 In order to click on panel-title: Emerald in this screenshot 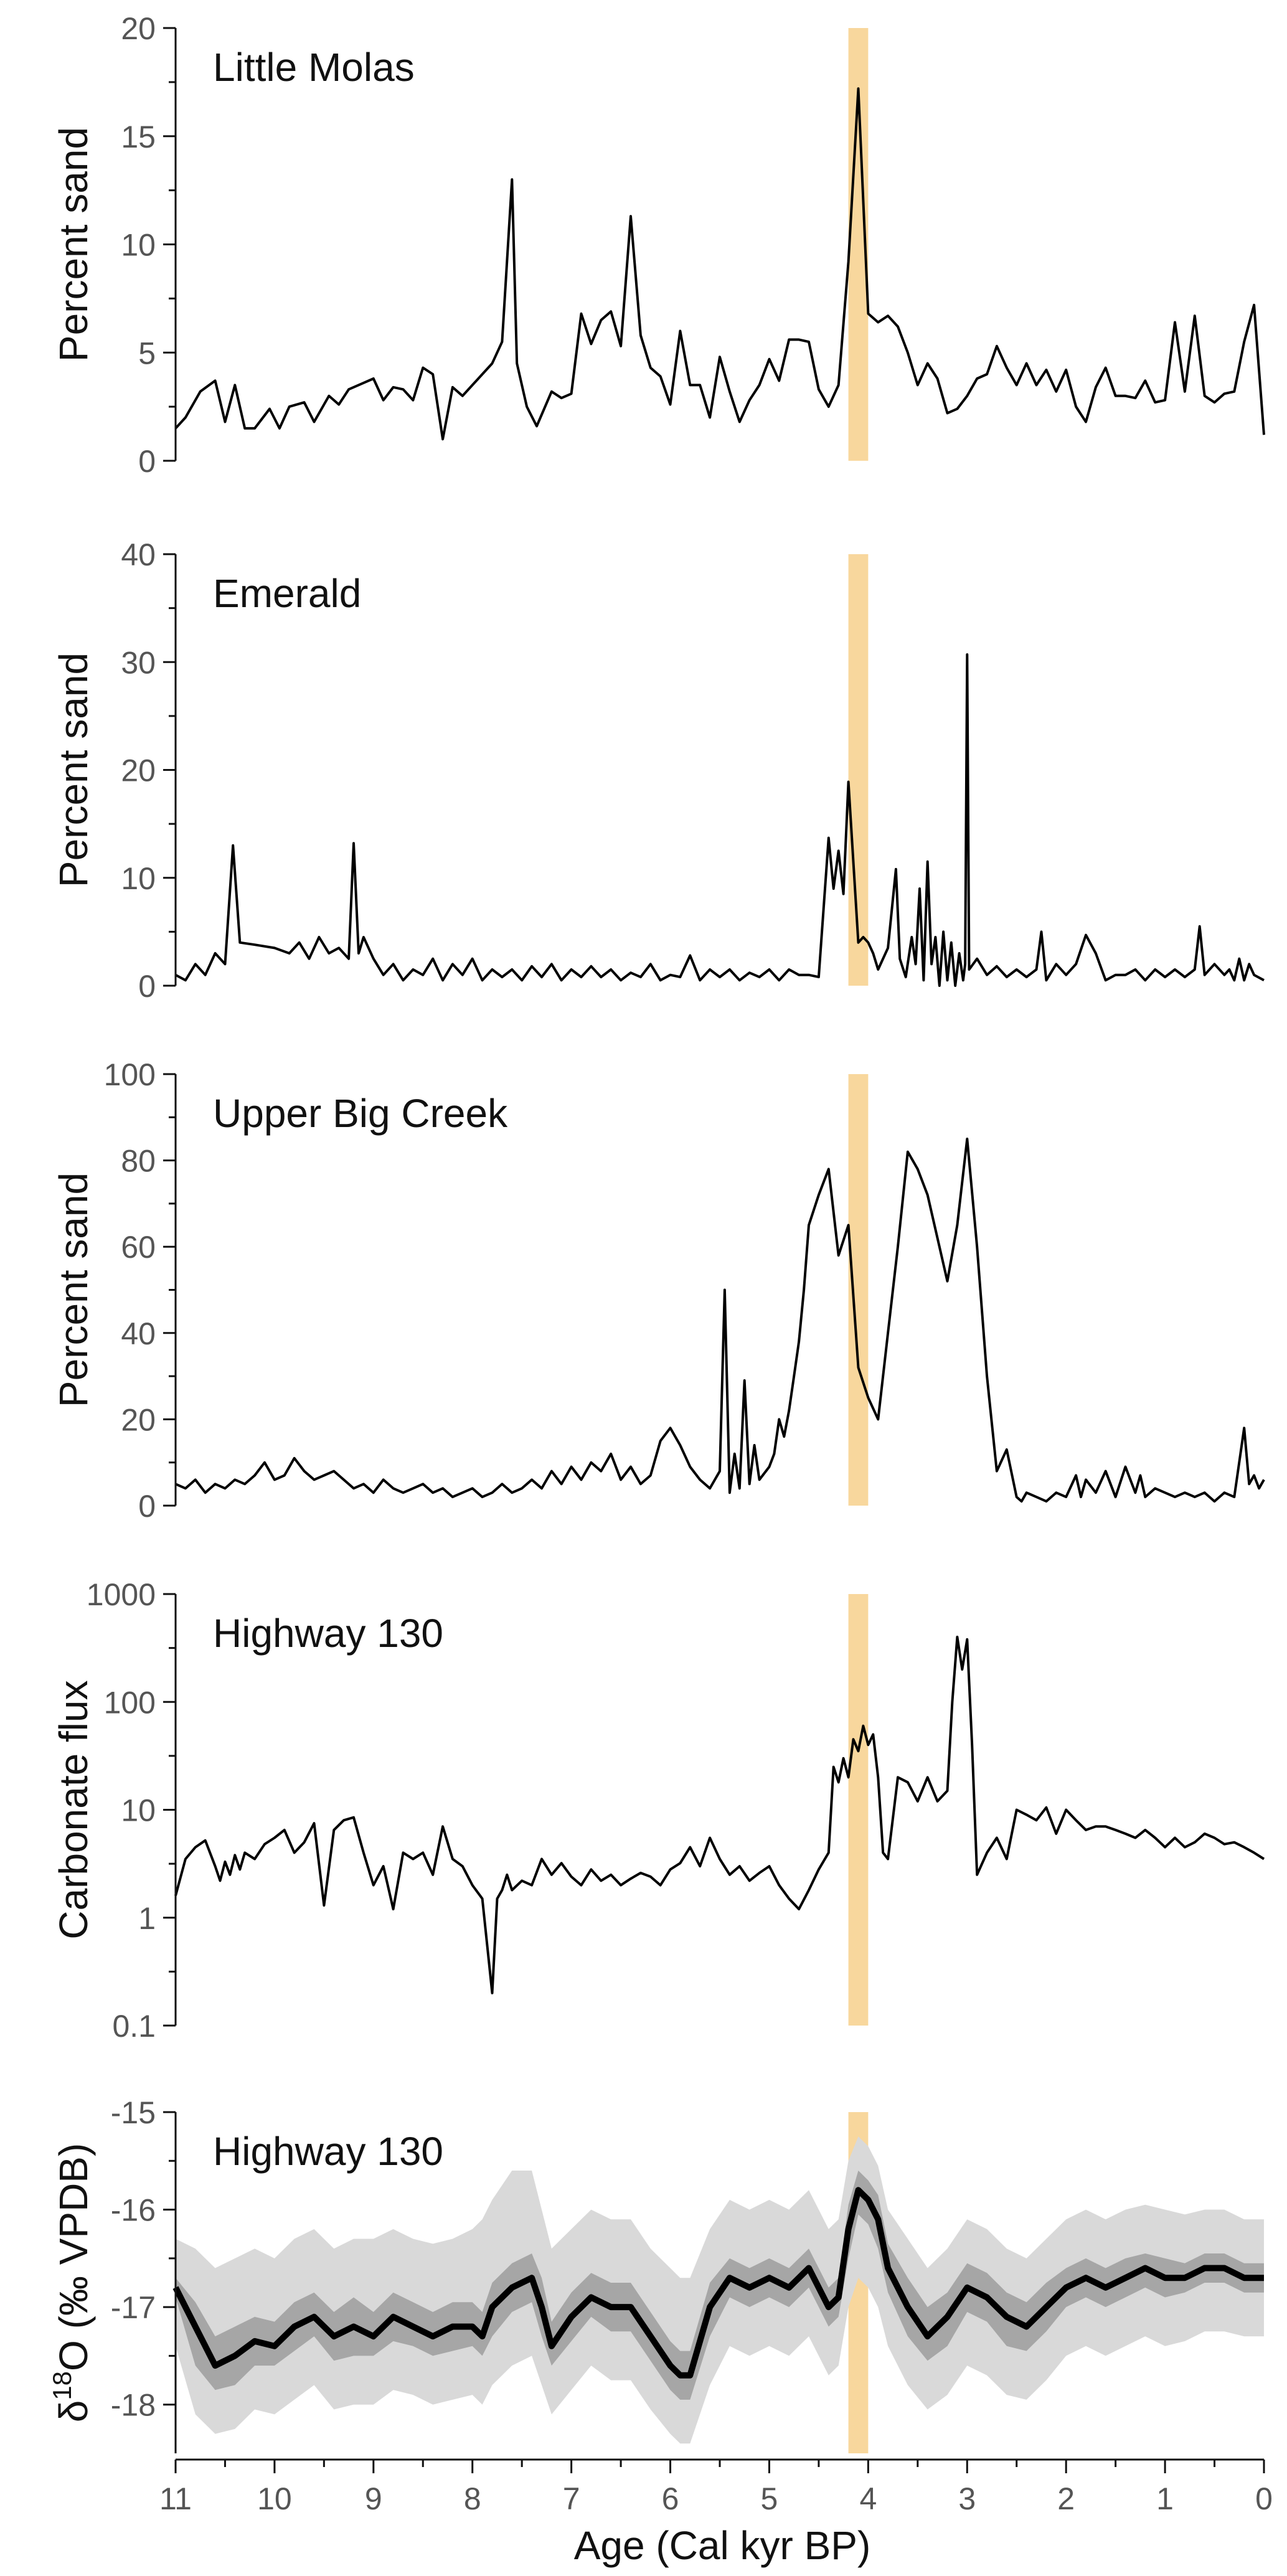, I will do `click(287, 593)`.